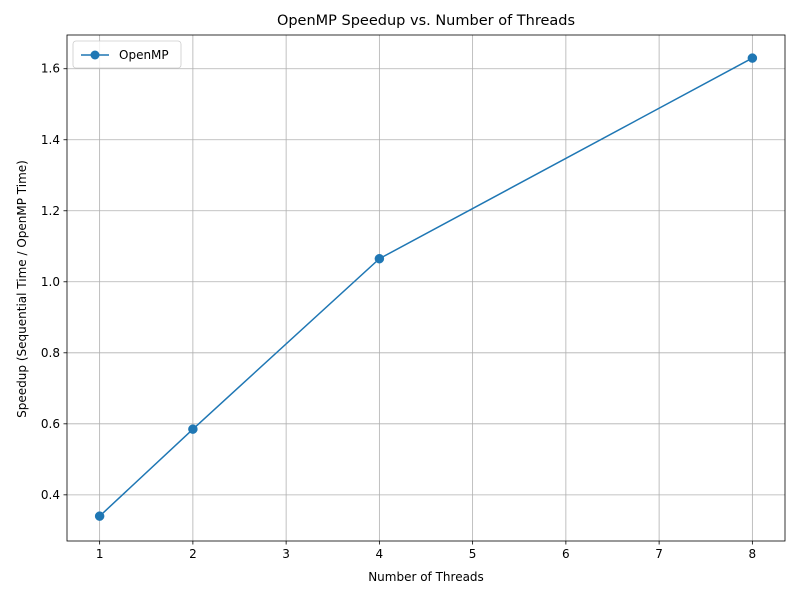 This screenshot has width=800, height=604. Describe the element at coordinates (50, 495) in the screenshot. I see `y-tick-label: 0.4` at that location.